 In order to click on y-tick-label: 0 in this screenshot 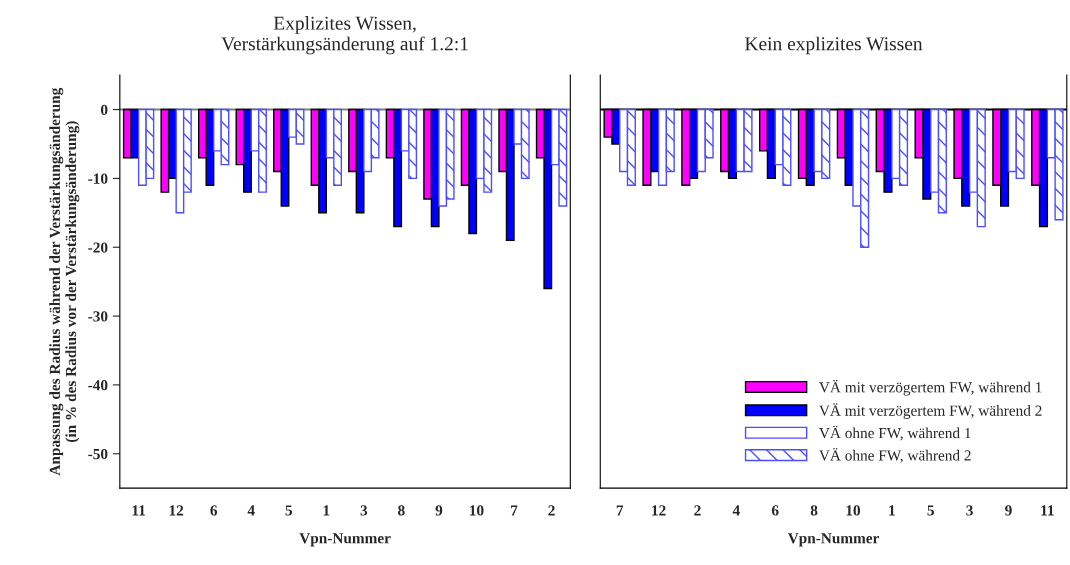, I will do `click(104, 110)`.